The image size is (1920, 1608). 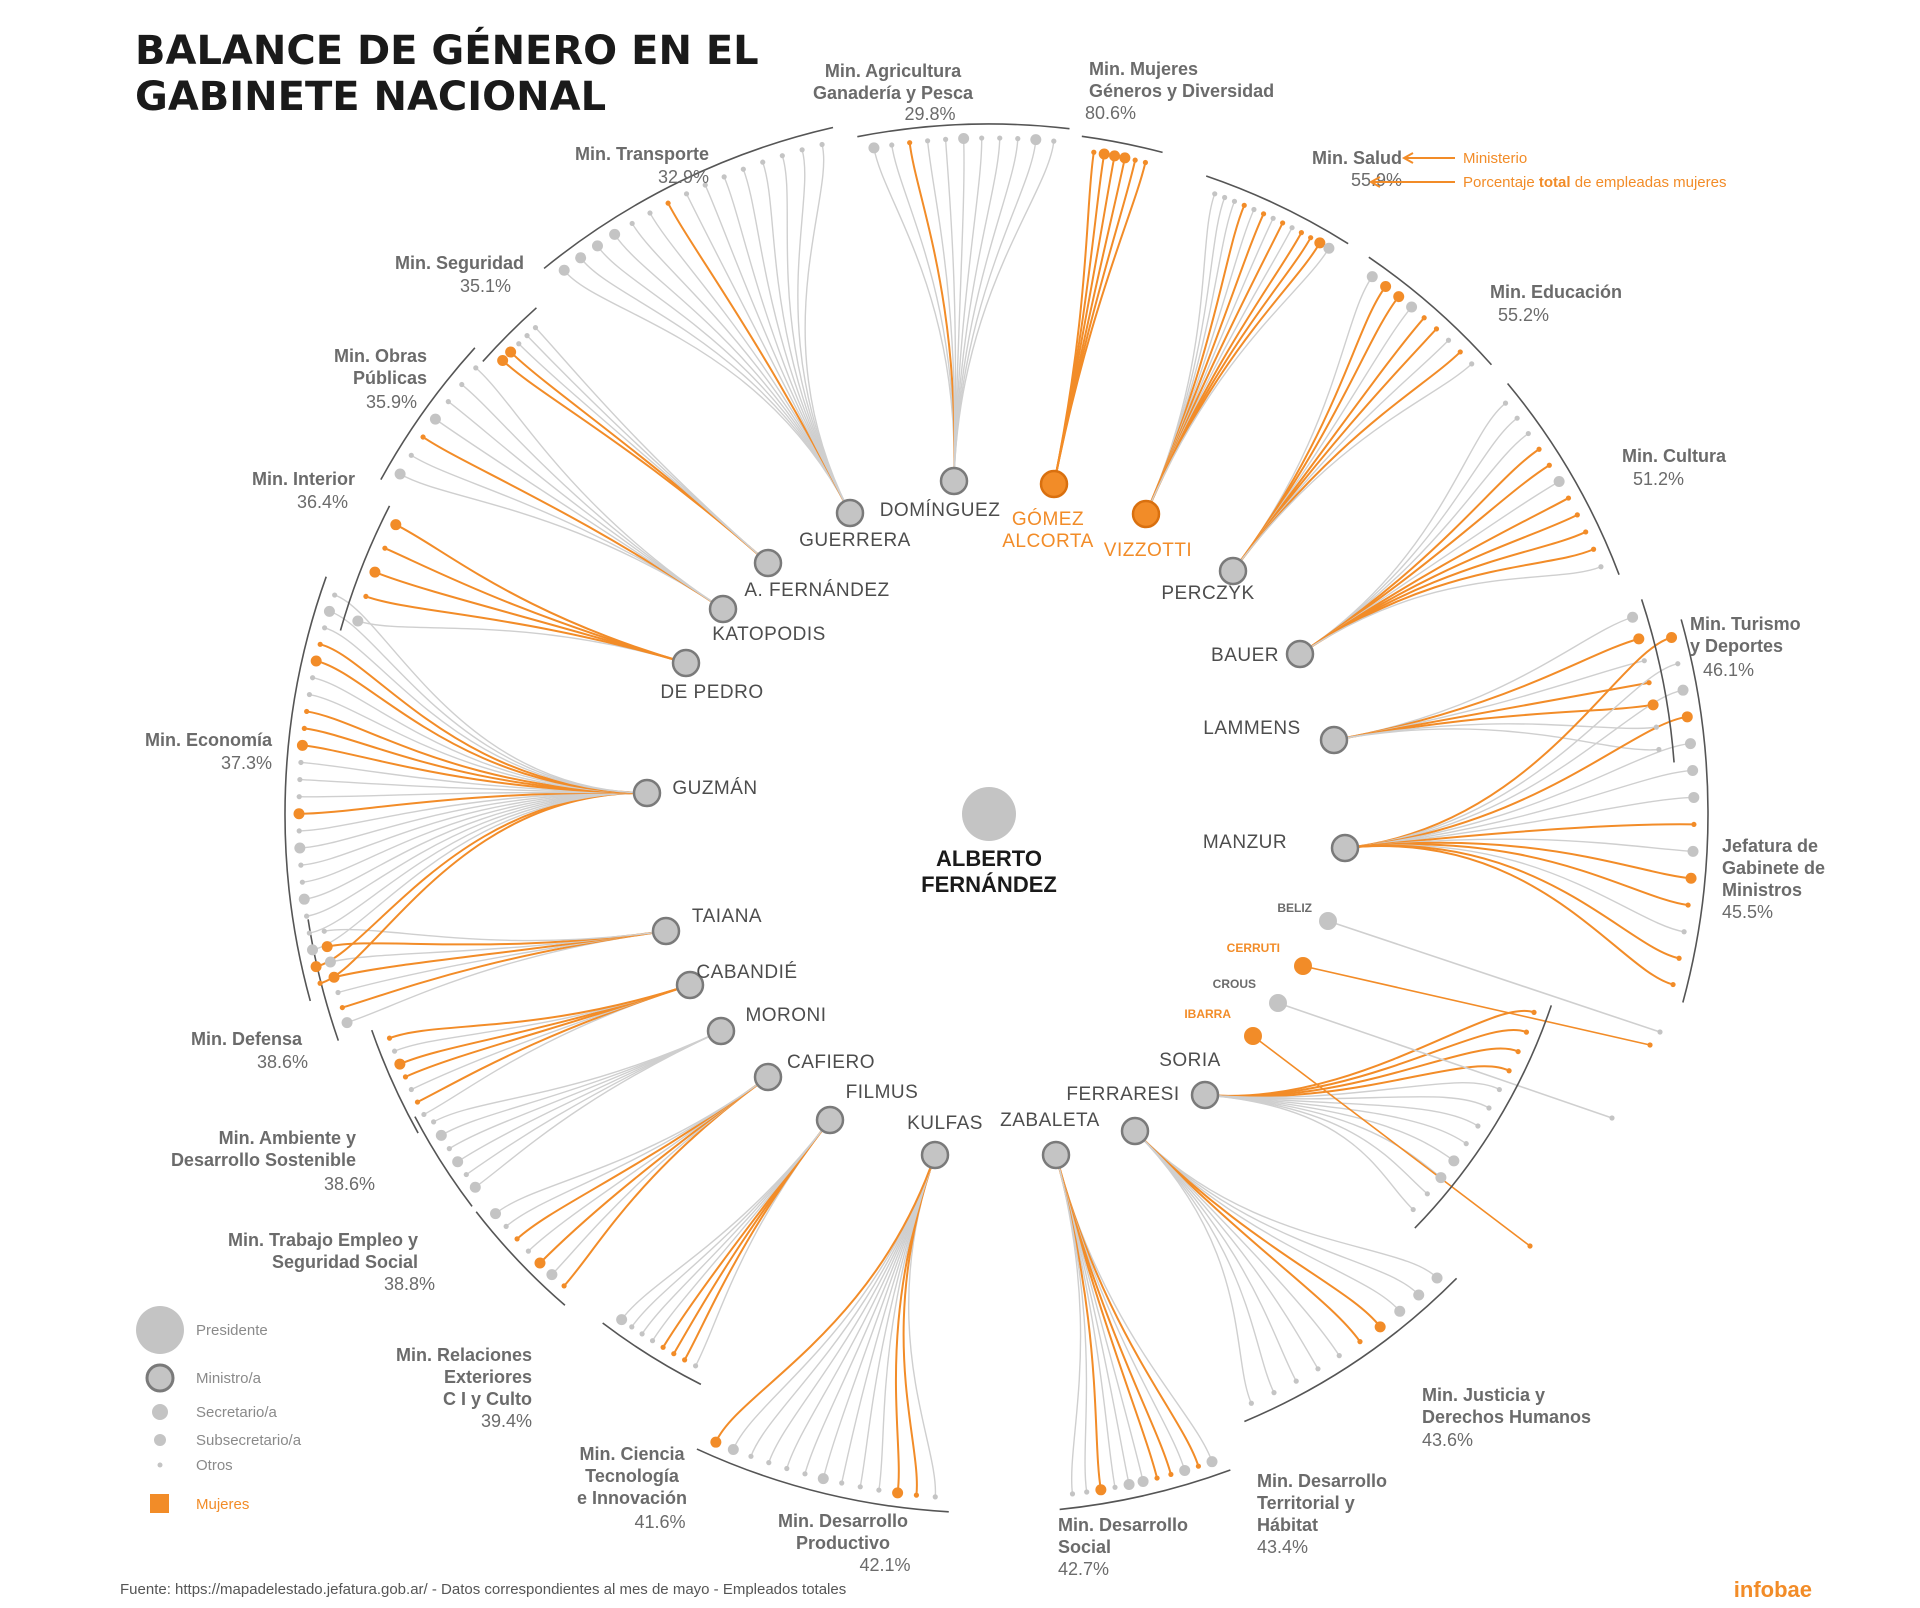 What do you see at coordinates (1495, 158) in the screenshot?
I see `annotation-ministry: Ministerio` at bounding box center [1495, 158].